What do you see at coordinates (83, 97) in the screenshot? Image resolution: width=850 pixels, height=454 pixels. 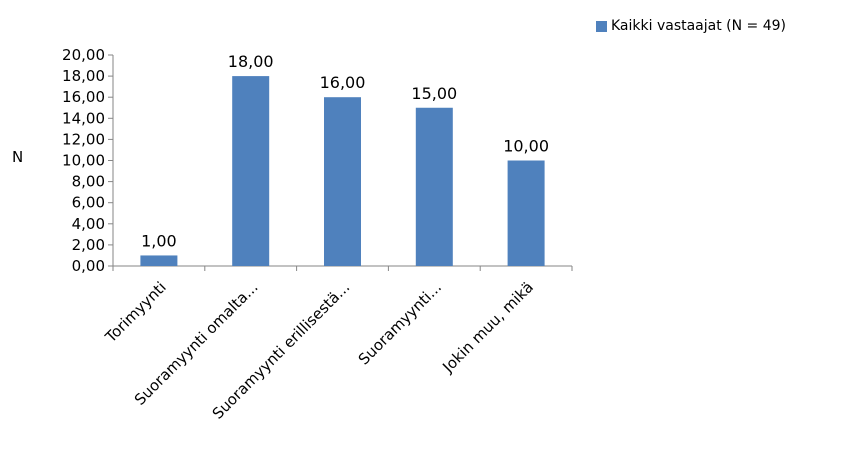 I see `y-tick-label: 16,00` at bounding box center [83, 97].